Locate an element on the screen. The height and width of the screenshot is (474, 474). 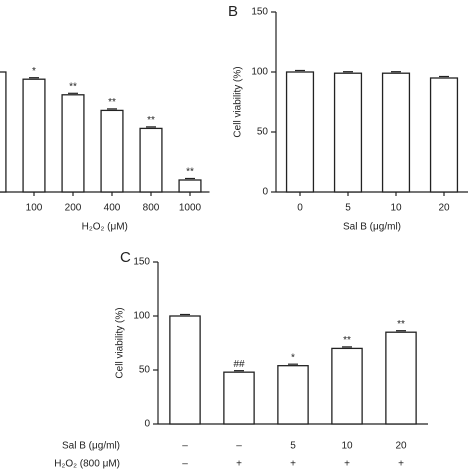
panel-letter: B is located at coordinates (233, 11).